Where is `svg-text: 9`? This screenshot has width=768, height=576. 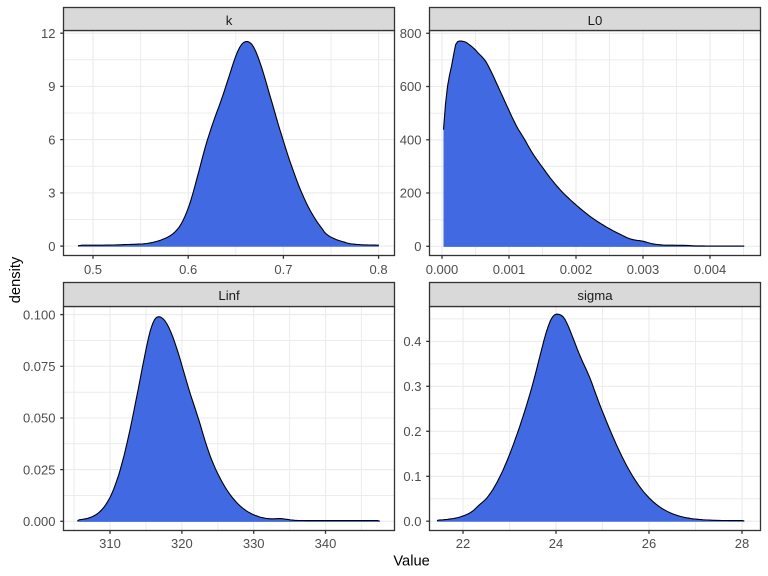
svg-text: 9 is located at coordinates (51, 86).